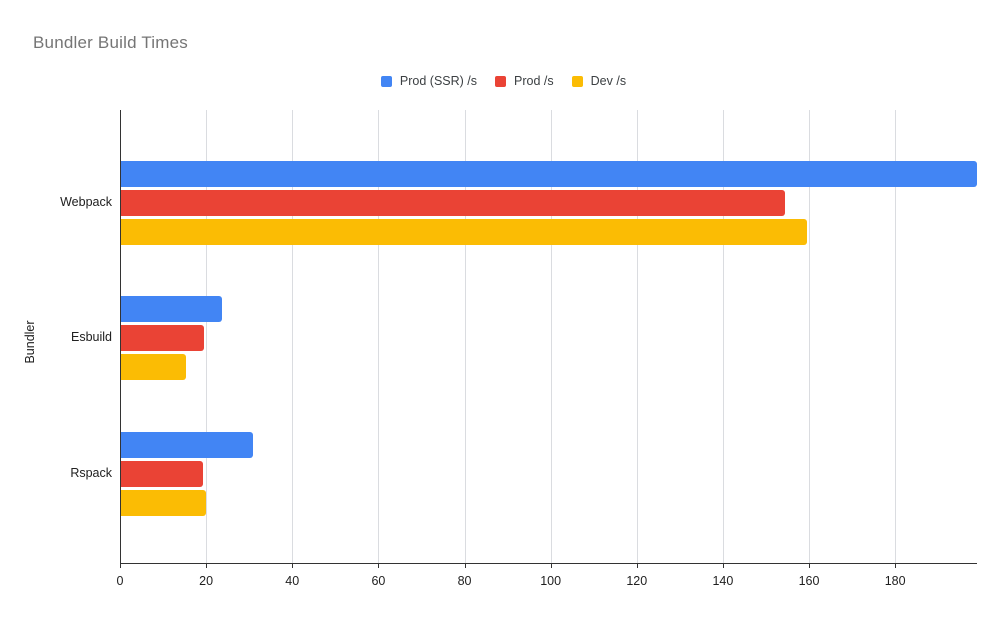 This screenshot has width=1007, height=623. I want to click on bar-rspack-dev-s, so click(163, 502).